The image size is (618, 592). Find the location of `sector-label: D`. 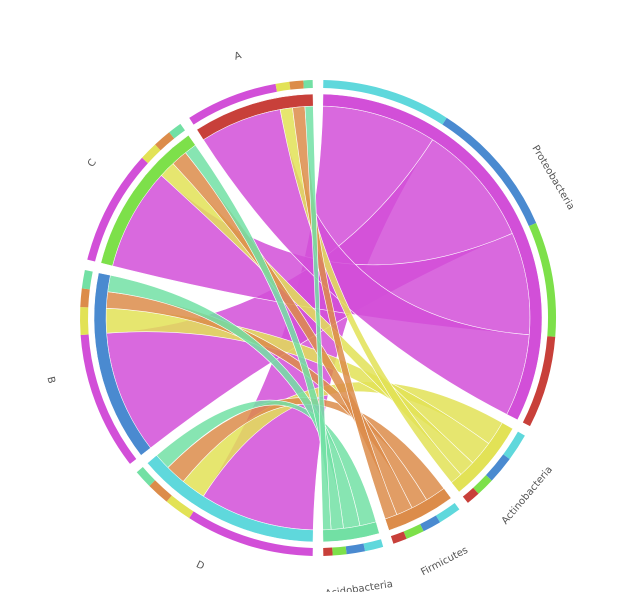

sector-label: D is located at coordinates (200, 565).